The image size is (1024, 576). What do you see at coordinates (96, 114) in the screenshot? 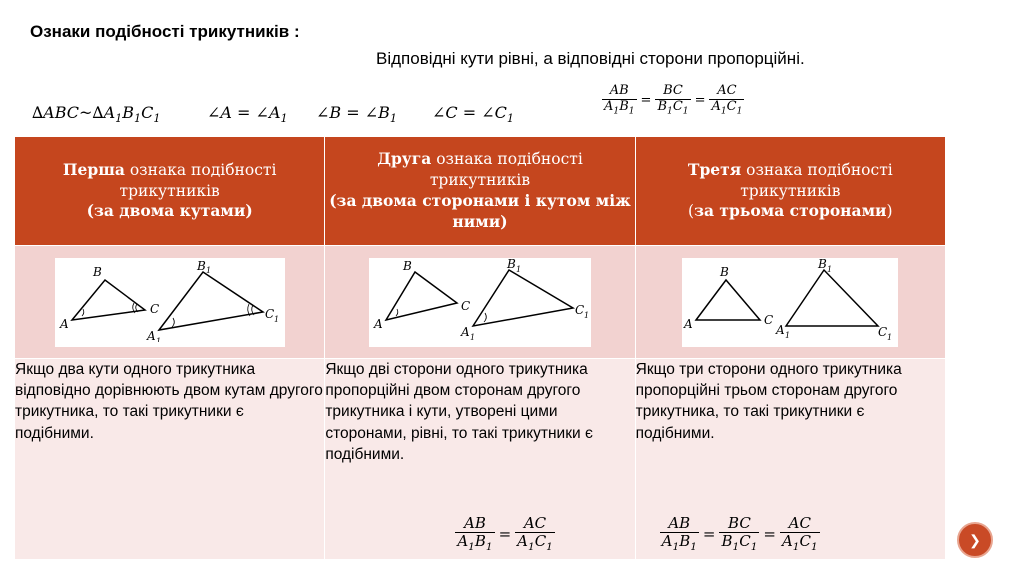
I see `similarity-formula: ∆ABC~∆A1B1C1` at bounding box center [96, 114].